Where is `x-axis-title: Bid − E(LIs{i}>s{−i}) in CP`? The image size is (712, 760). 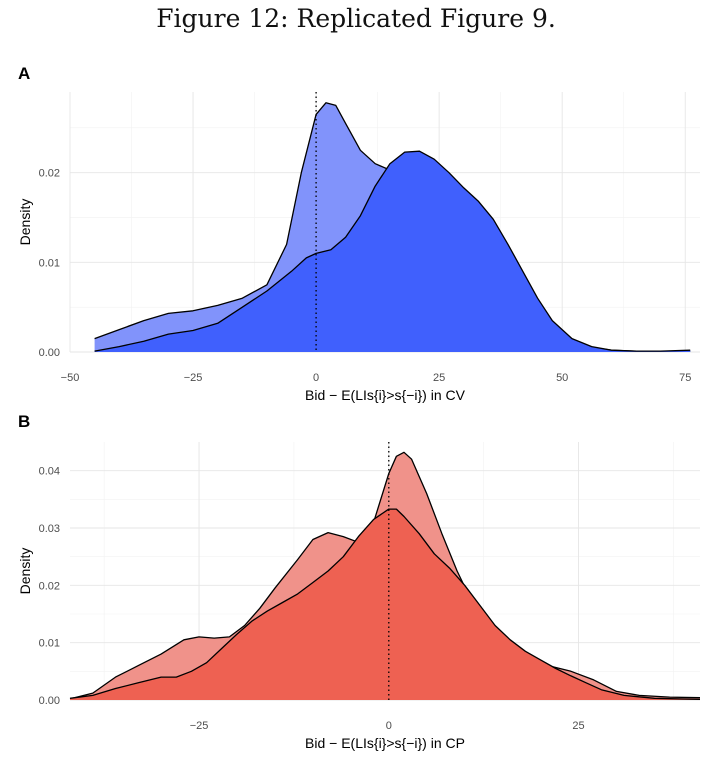
x-axis-title: Bid − E(LIs{i}>s{−i}) in CP is located at coordinates (385, 743).